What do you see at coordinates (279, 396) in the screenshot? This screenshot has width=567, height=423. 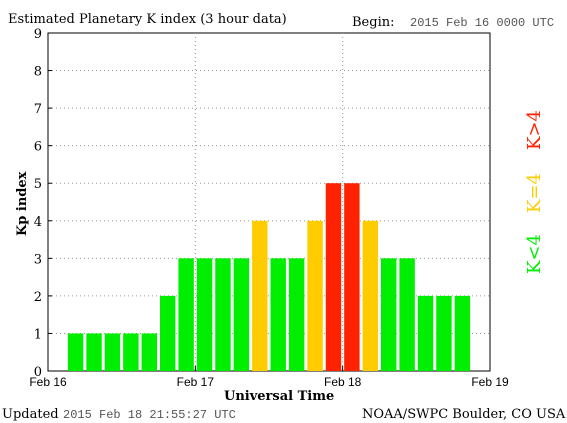 I see `x-axis-label: Universal Time` at bounding box center [279, 396].